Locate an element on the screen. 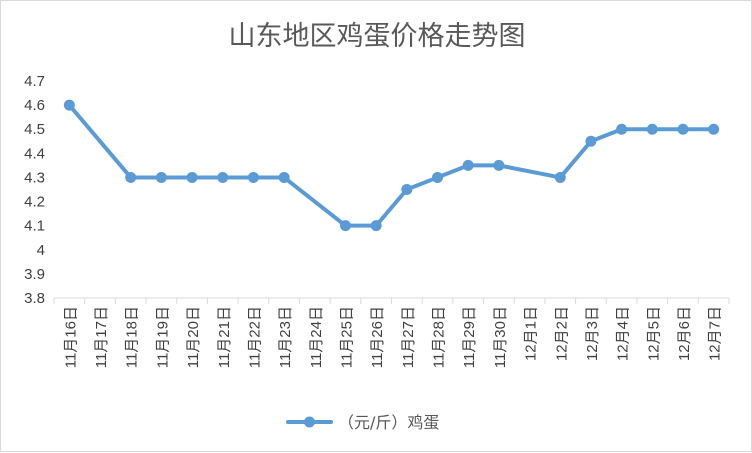  x-tick-label: 11月18日 is located at coordinates (132, 337).